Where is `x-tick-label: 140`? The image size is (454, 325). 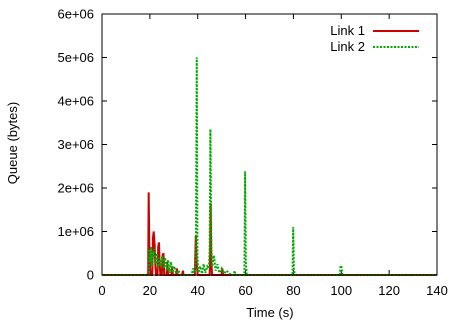 x-tick-label: 140 is located at coordinates (437, 290).